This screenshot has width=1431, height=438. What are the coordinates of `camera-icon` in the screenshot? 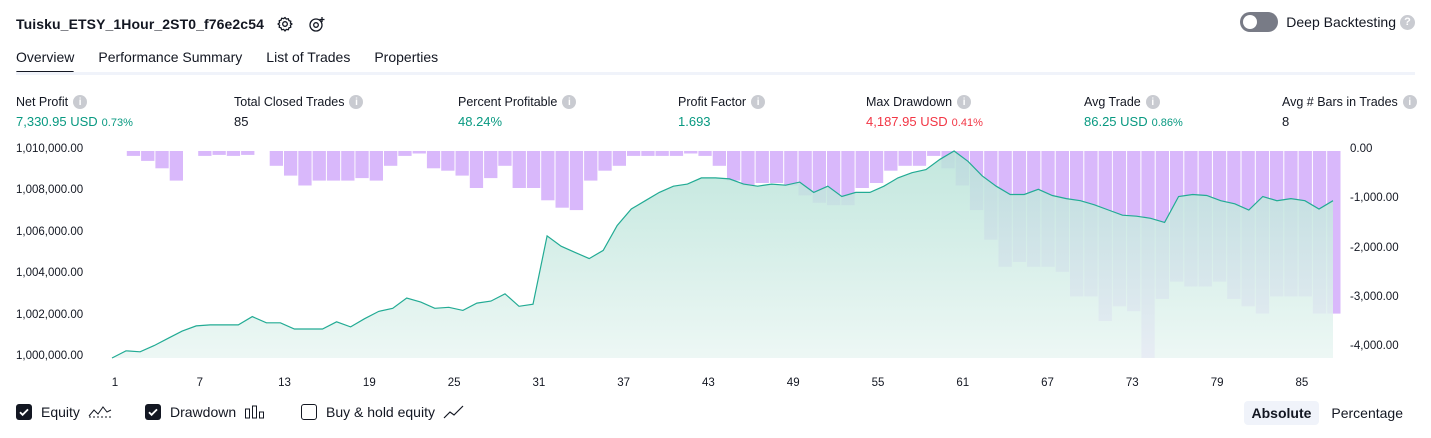 It's located at (317, 24).